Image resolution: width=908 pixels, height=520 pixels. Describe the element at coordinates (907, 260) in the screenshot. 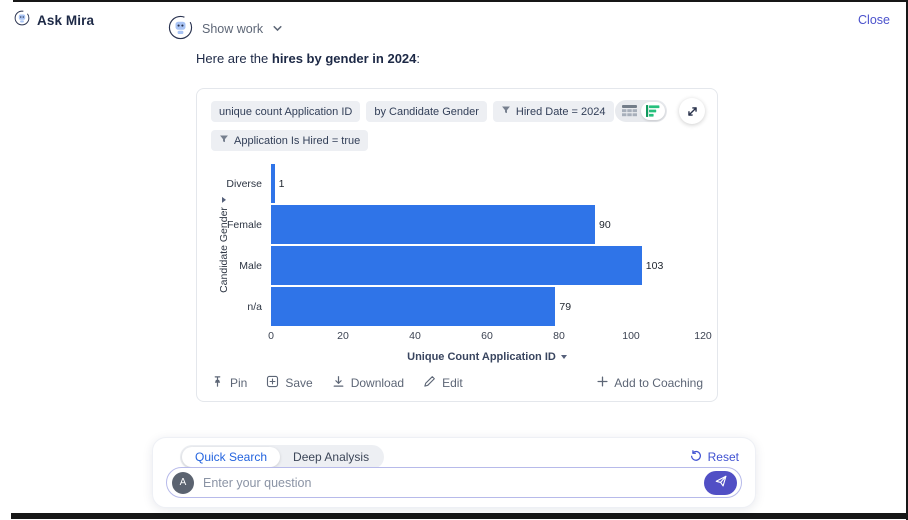

I see `window-frame-right` at that location.